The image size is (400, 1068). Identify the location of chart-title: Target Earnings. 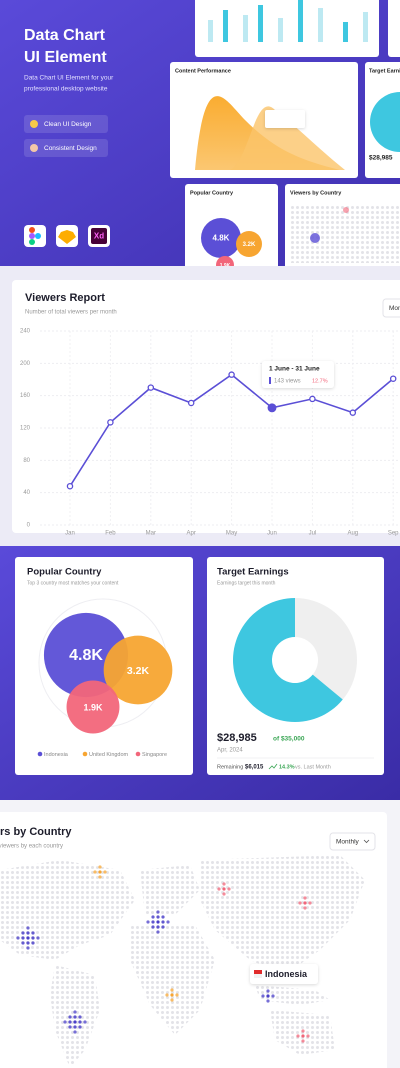
(253, 572).